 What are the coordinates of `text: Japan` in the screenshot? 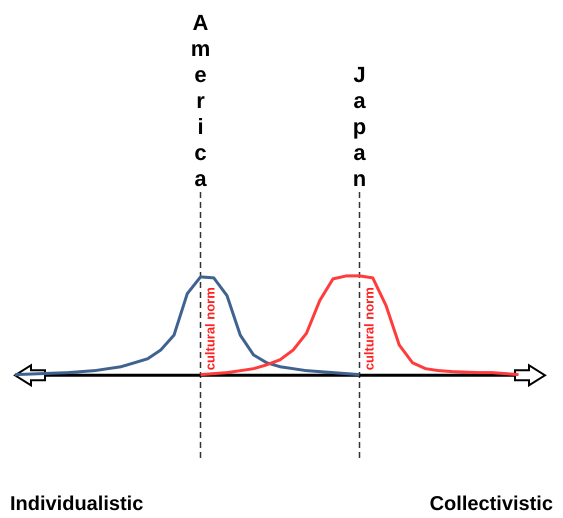 It's located at (359, 126).